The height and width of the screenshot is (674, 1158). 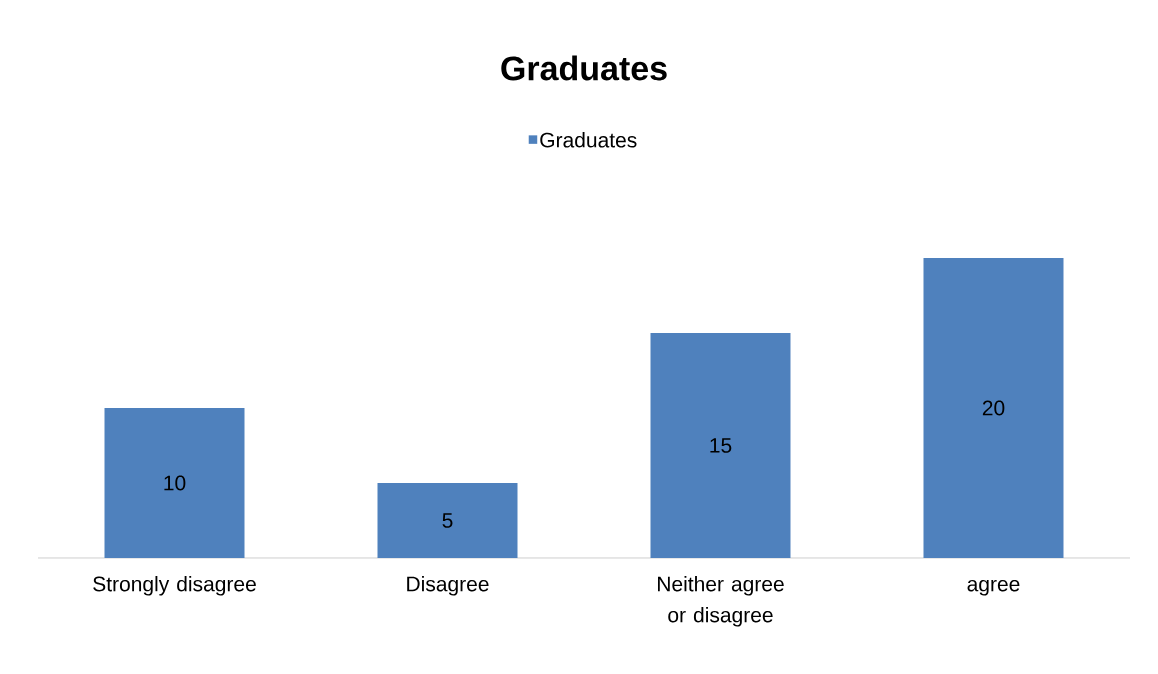 What do you see at coordinates (993, 587) in the screenshot?
I see `x-tick-label: agree` at bounding box center [993, 587].